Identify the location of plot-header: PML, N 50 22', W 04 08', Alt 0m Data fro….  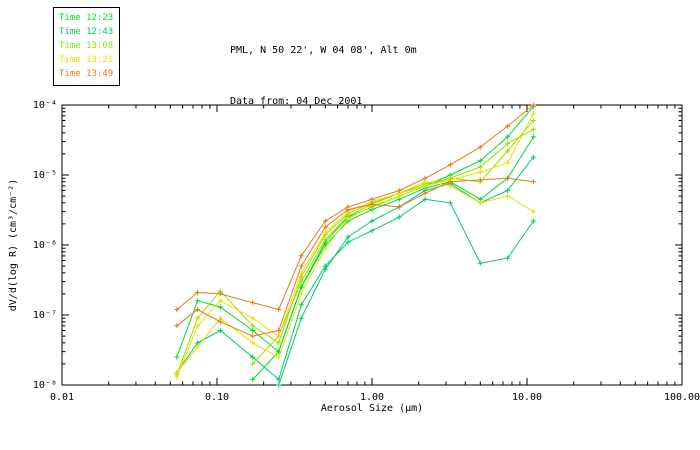
(323, 67).